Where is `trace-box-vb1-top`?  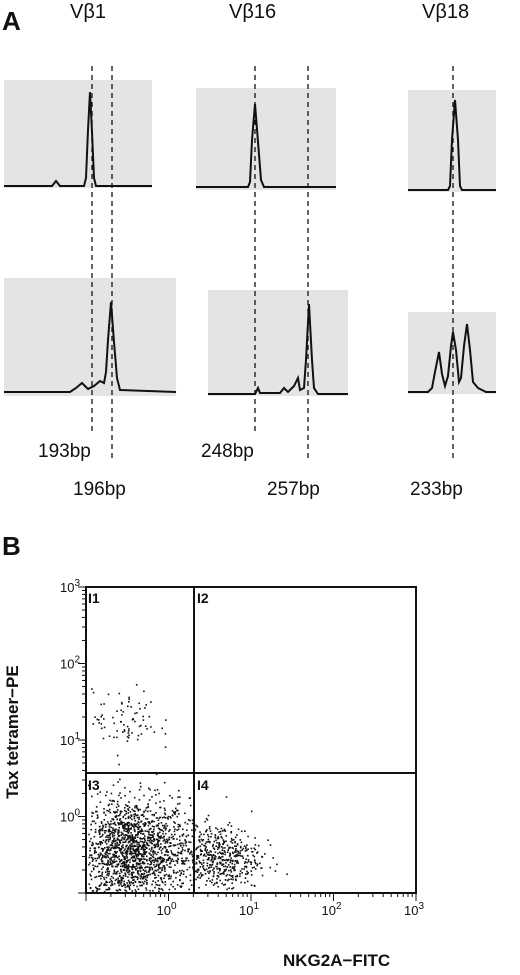 trace-box-vb1-top is located at coordinates (78, 134).